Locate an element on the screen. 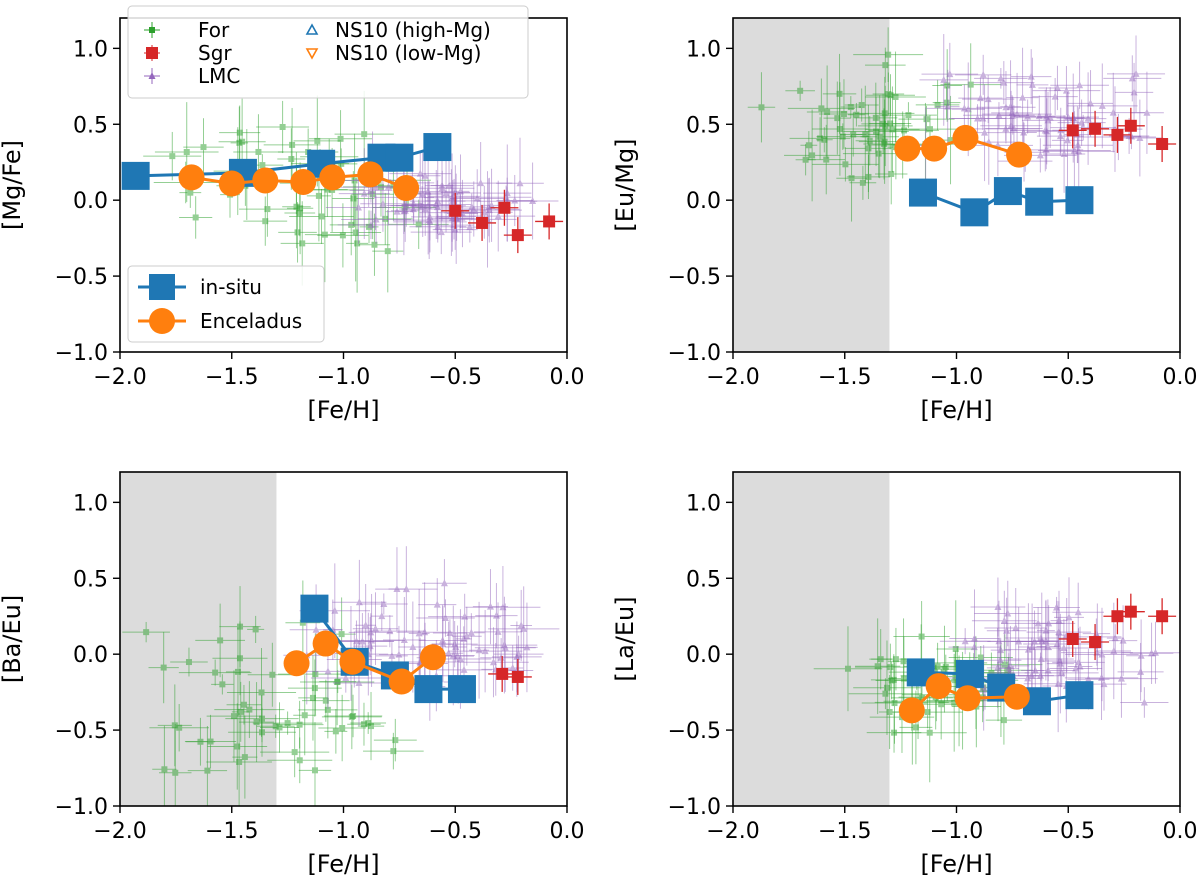 This screenshot has height=880, width=1200. y-tick-label: −0.5 is located at coordinates (694, 731).